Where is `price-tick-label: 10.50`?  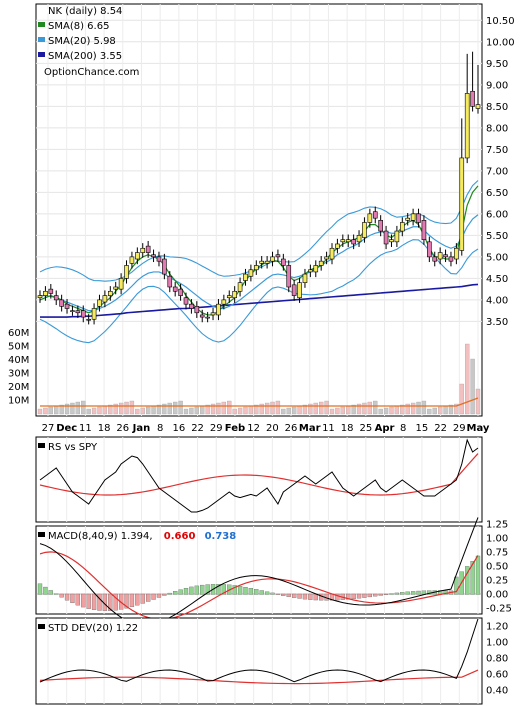
price-tick-label: 10.50 is located at coordinates (500, 21).